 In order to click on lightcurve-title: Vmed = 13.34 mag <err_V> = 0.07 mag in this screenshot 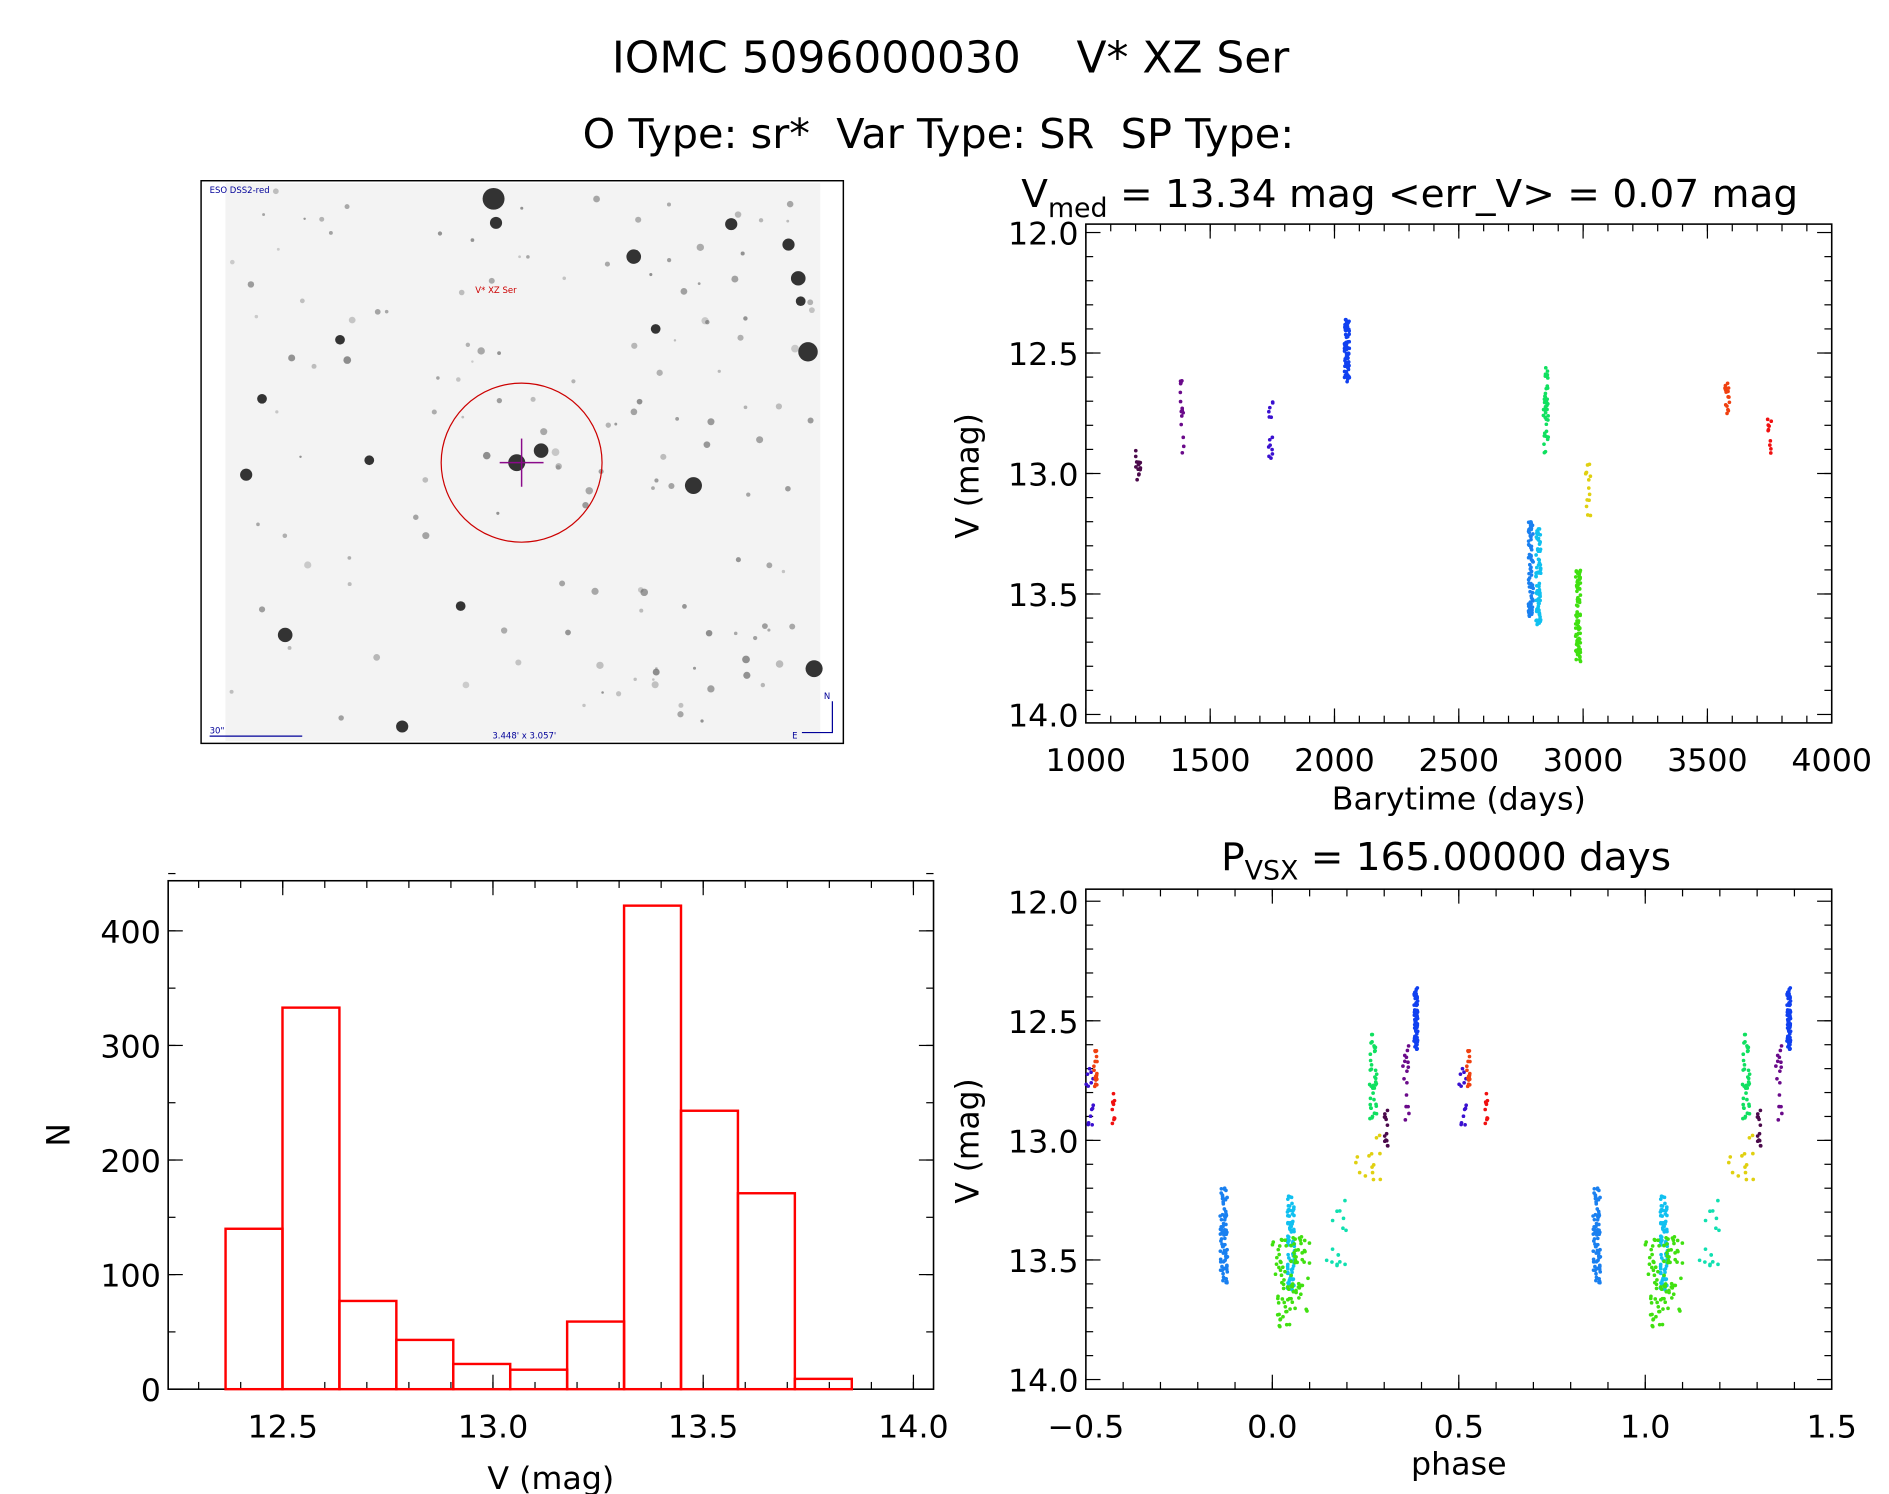, I will do `click(1409, 197)`.